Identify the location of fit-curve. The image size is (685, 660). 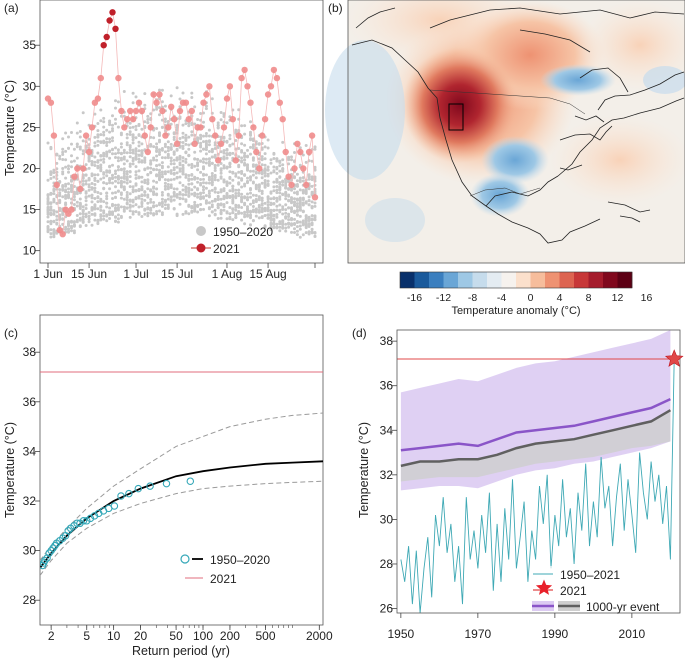
(181, 514).